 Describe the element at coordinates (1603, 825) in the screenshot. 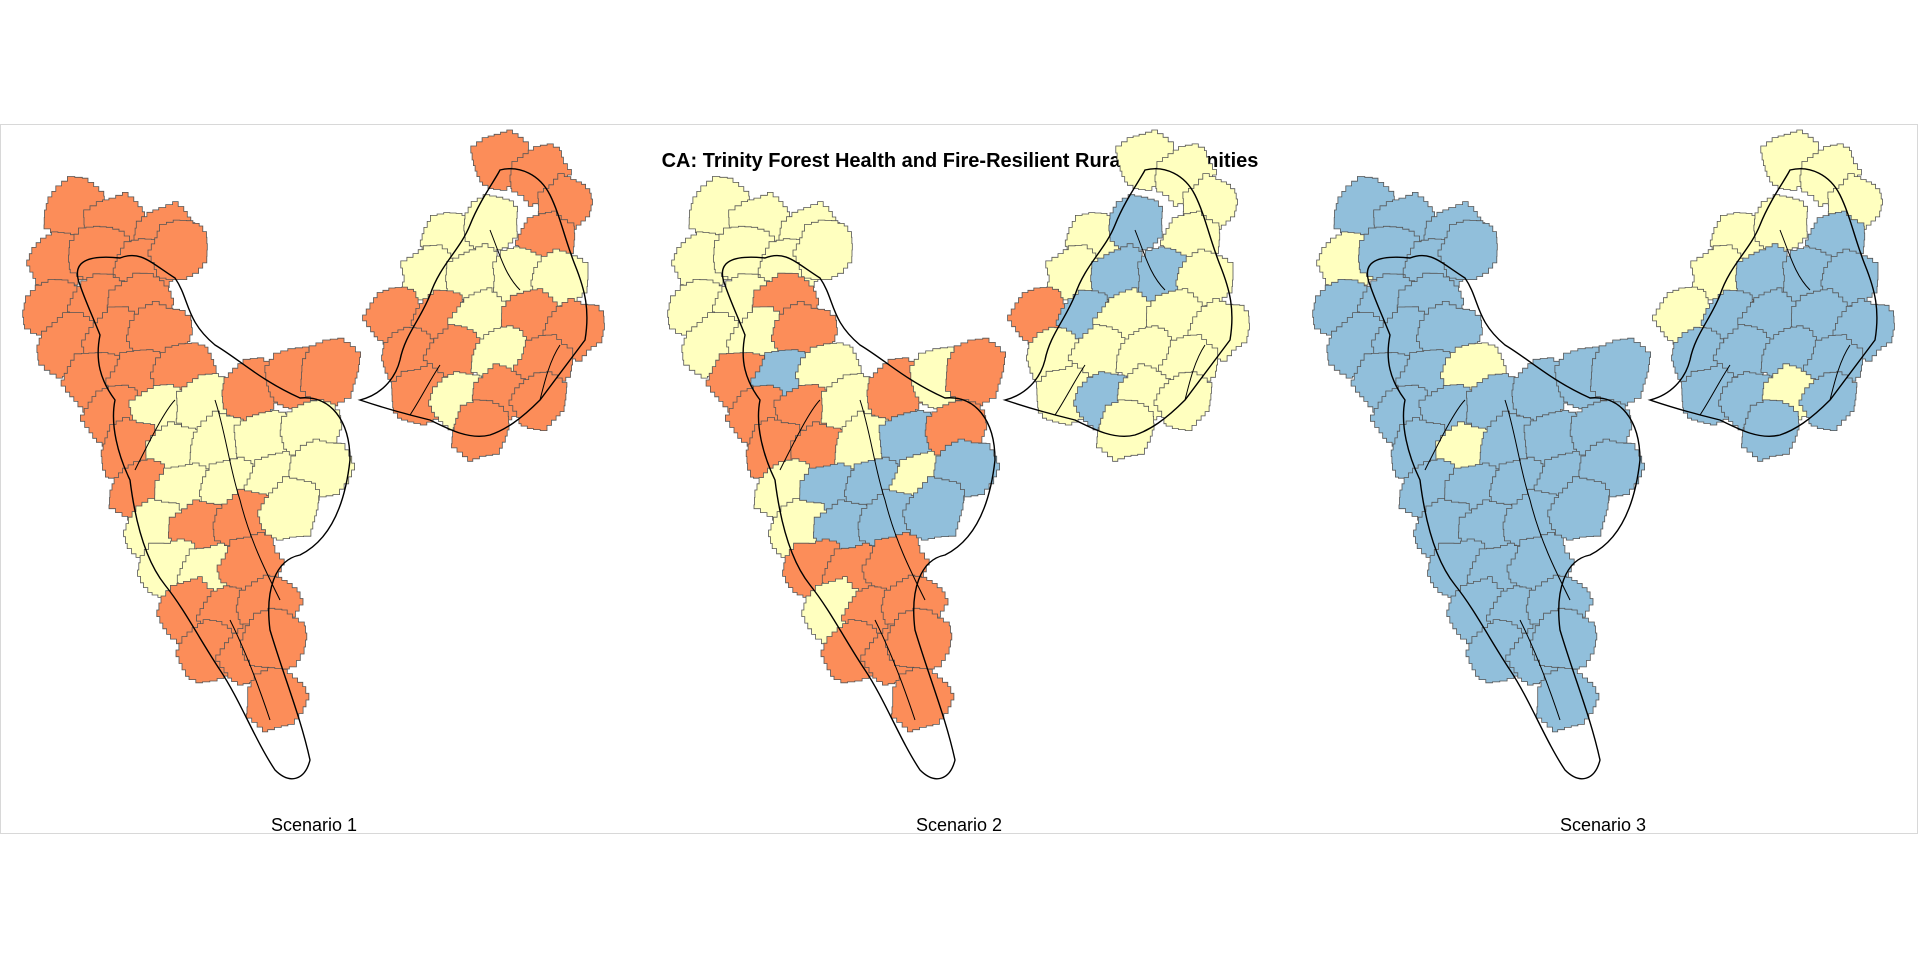

I see `caption-scenario-3: Scenario 3` at that location.